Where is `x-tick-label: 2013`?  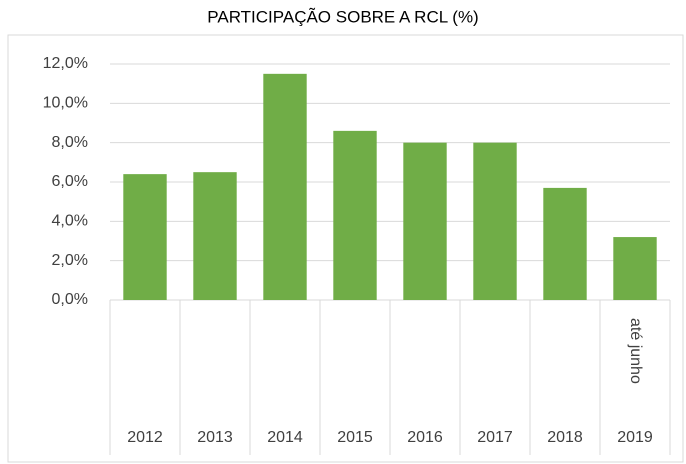
x-tick-label: 2013 is located at coordinates (215, 437).